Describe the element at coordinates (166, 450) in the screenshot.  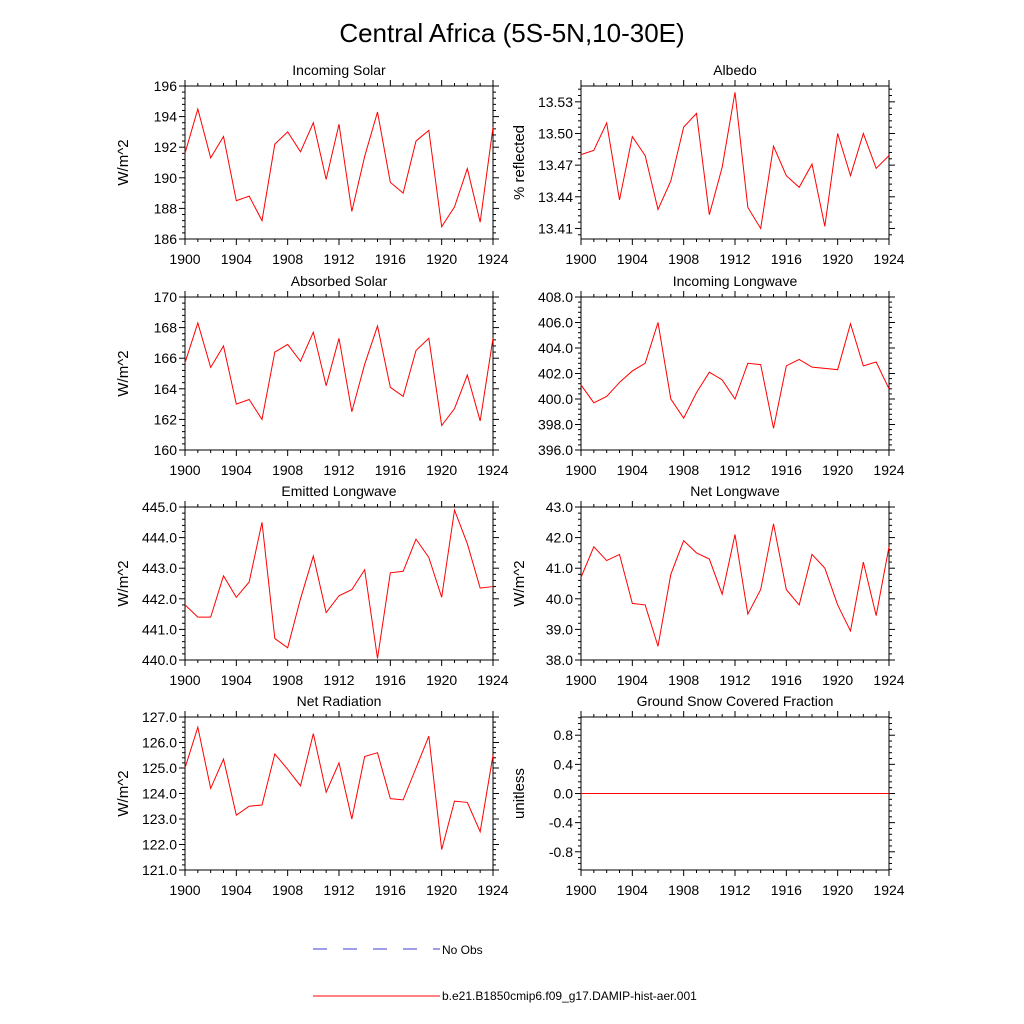
I see `y-tick-label: 160` at that location.